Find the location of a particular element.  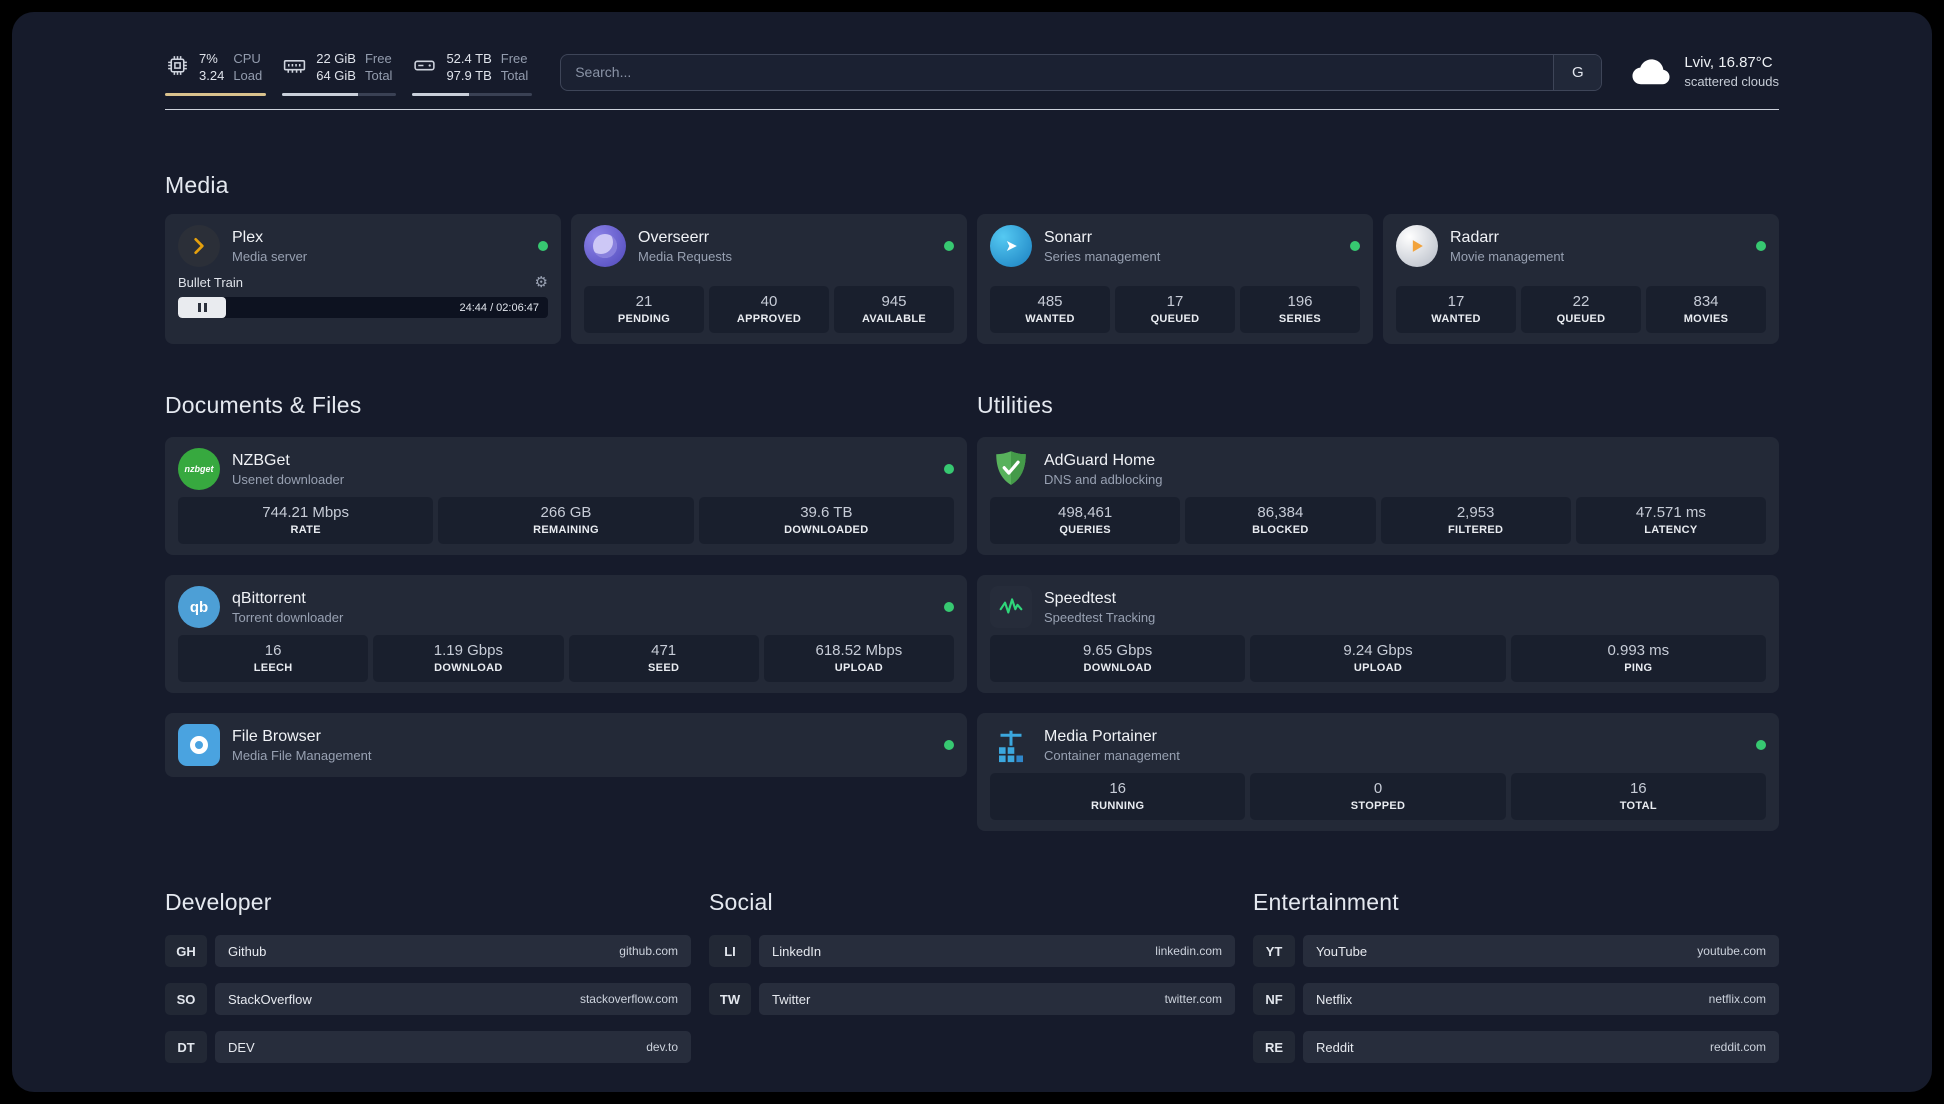

weather-condition: scattered clouds is located at coordinates (1731, 81).